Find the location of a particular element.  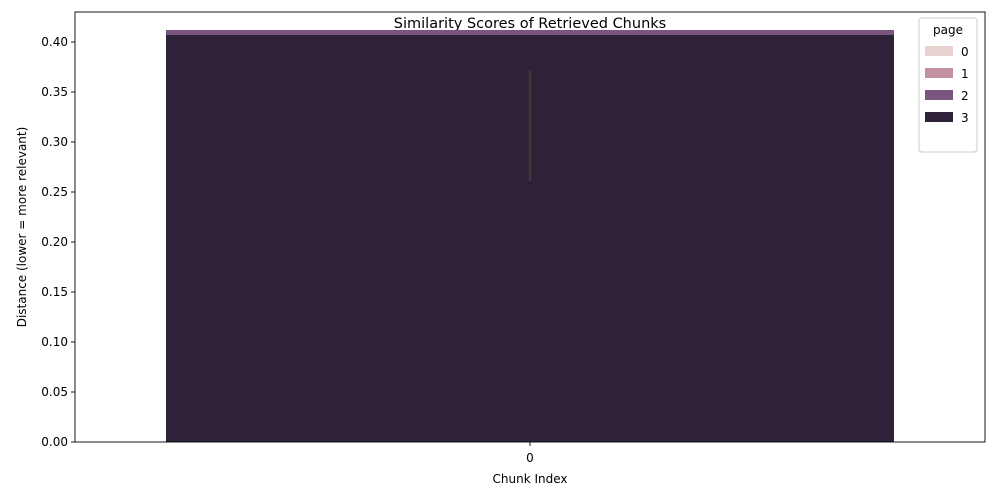

legend-box is located at coordinates (948, 85).